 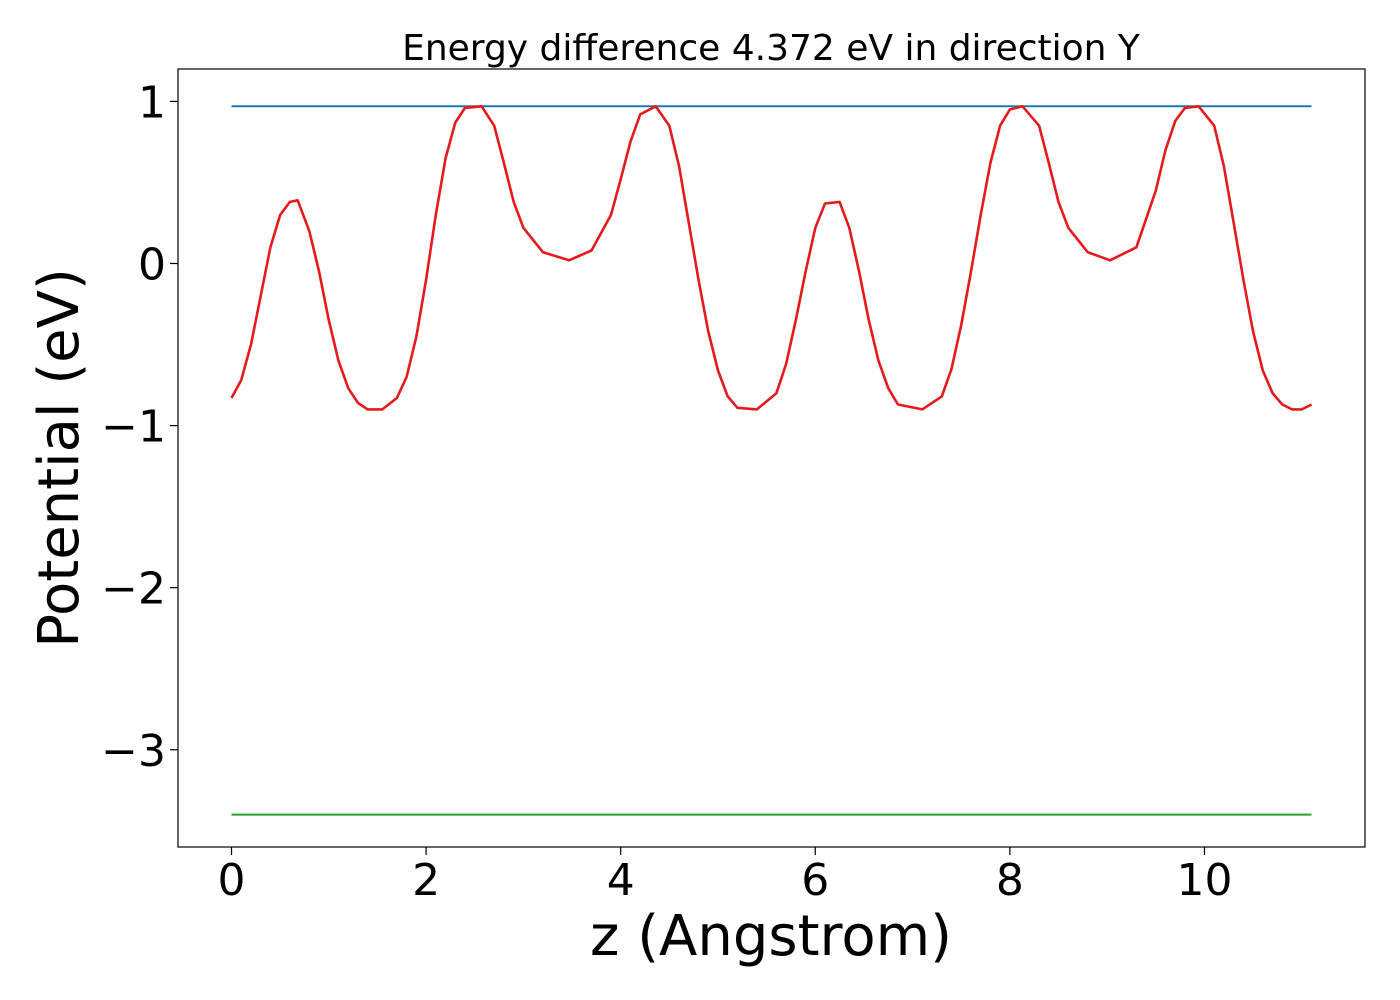 I want to click on x-tick-label: 2, so click(x=426, y=880).